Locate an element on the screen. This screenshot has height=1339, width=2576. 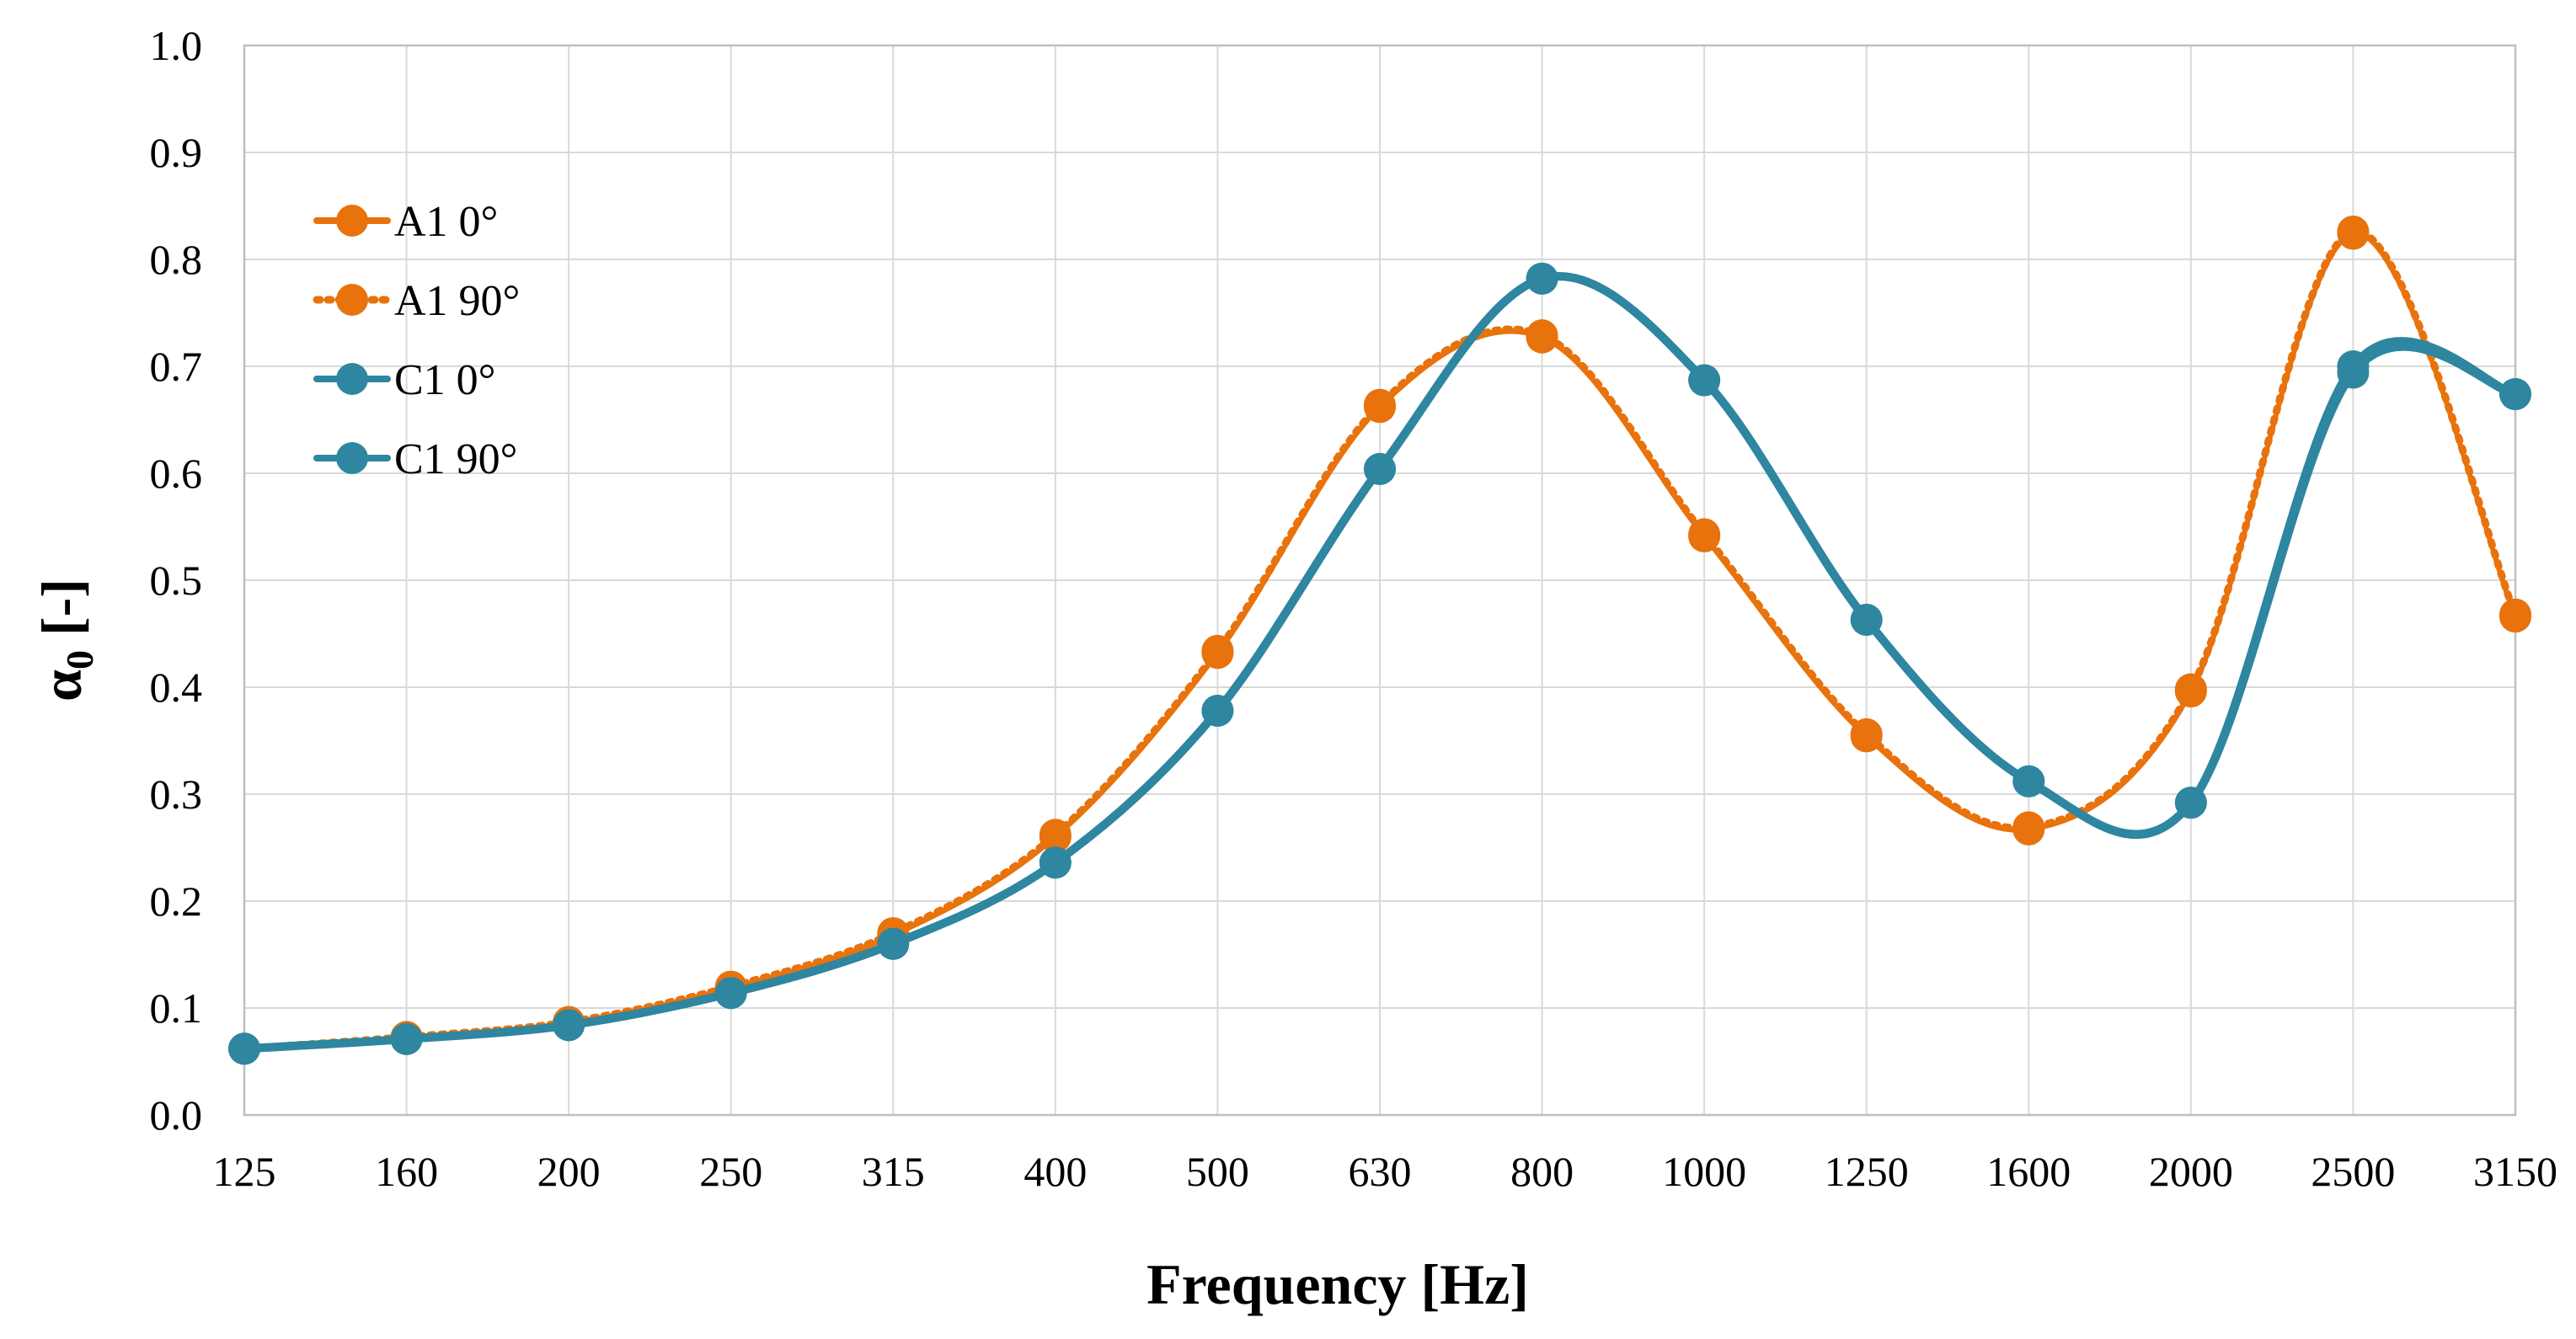
x-tick-label: 630 is located at coordinates (1380, 1172).